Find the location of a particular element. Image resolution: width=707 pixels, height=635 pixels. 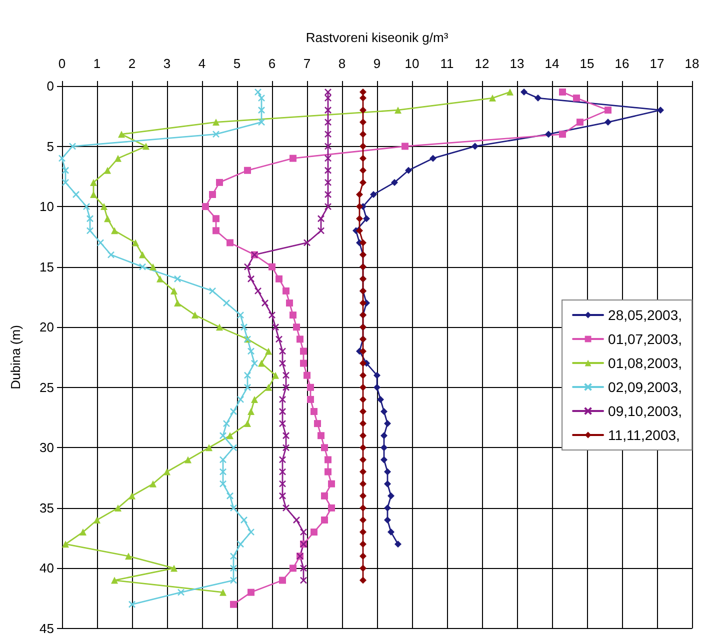

x-tick-label: 10 is located at coordinates (412, 63).